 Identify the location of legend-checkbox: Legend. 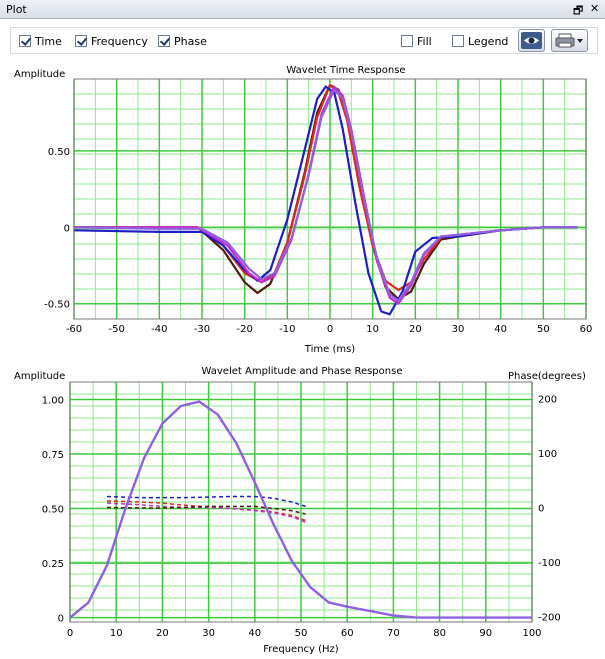
(480, 41).